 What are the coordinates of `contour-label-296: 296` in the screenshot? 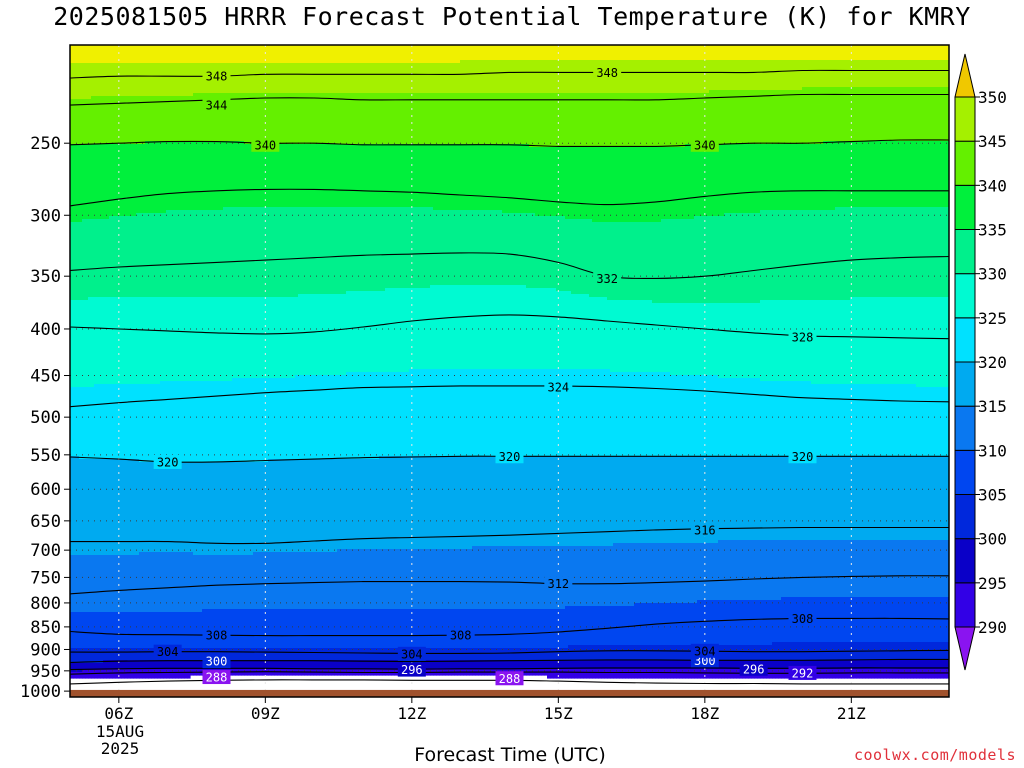 It's located at (411, 669).